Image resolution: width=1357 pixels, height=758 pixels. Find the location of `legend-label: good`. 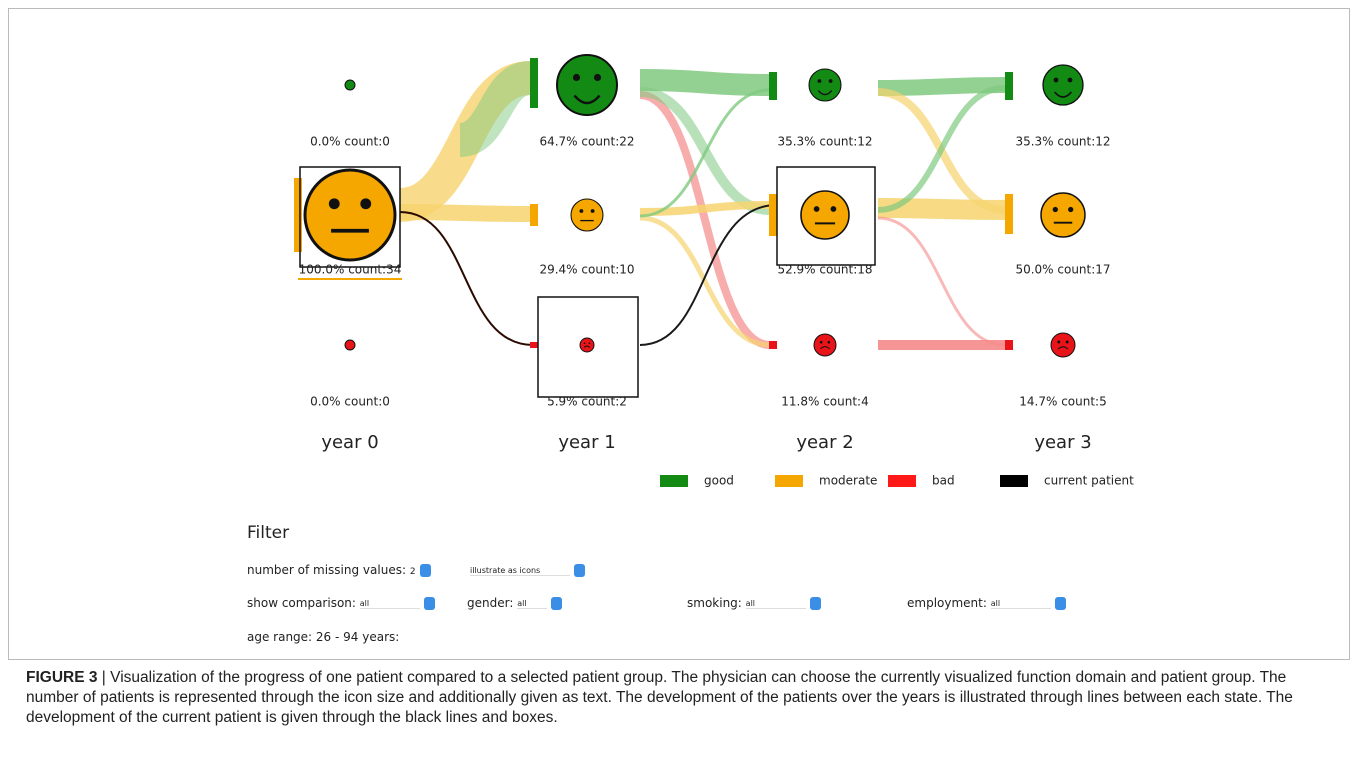

legend-label: good is located at coordinates (719, 481).